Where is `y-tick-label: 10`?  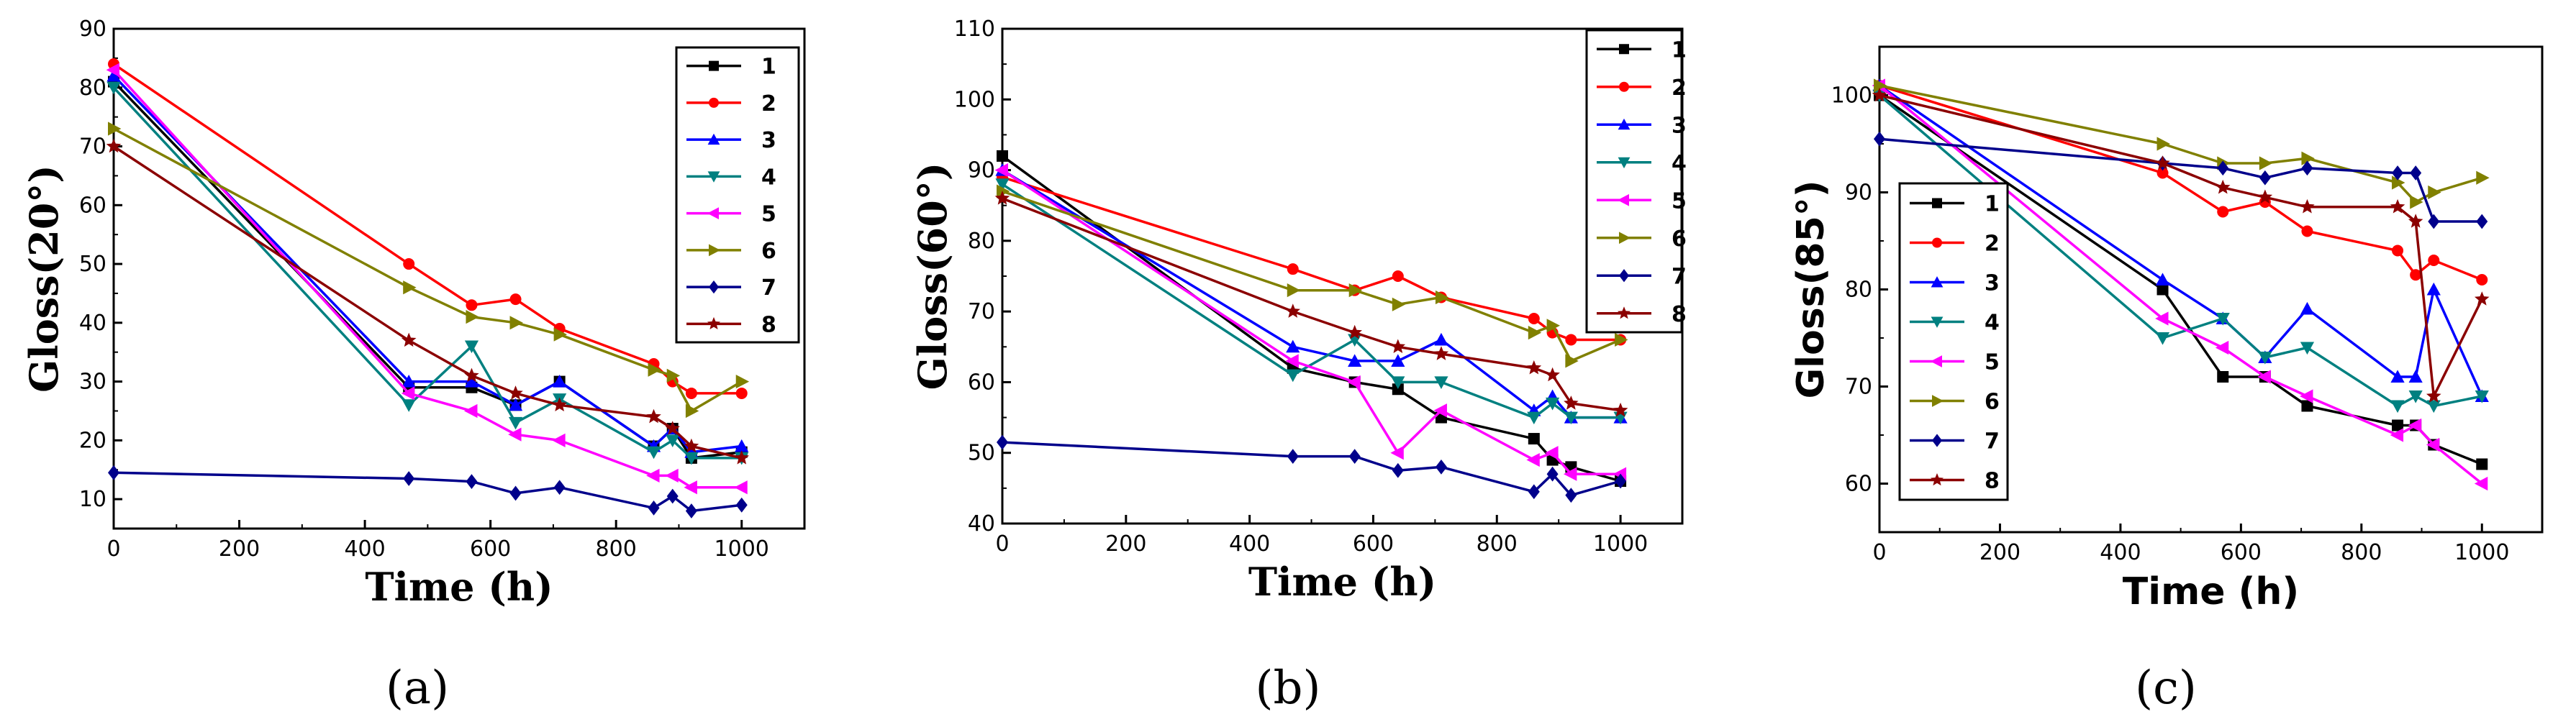
y-tick-label: 10 is located at coordinates (92, 500).